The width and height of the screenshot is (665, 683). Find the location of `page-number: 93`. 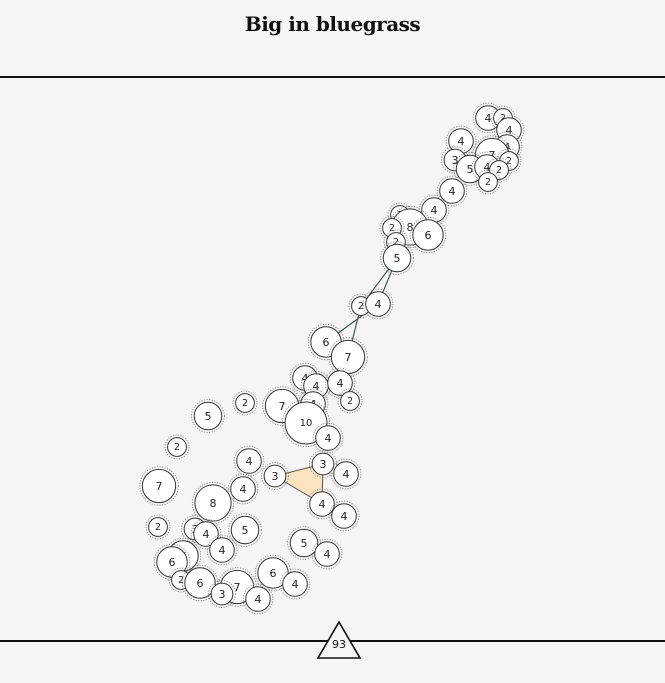

page-number: 93 is located at coordinates (339, 644).